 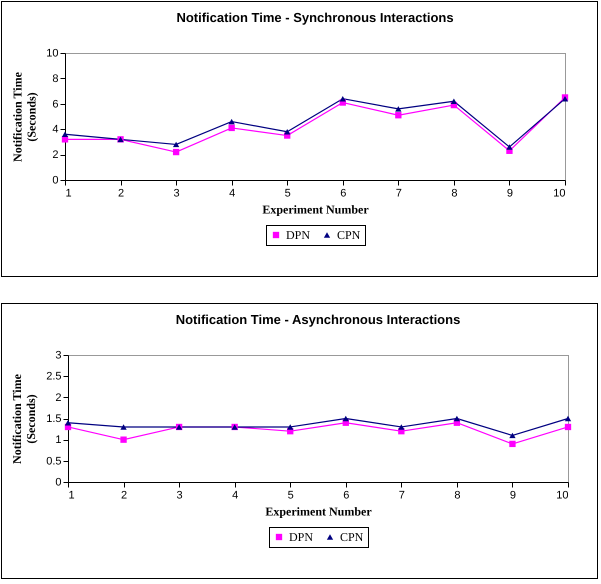 I want to click on y-tick-label: 2.5, so click(x=54, y=376).